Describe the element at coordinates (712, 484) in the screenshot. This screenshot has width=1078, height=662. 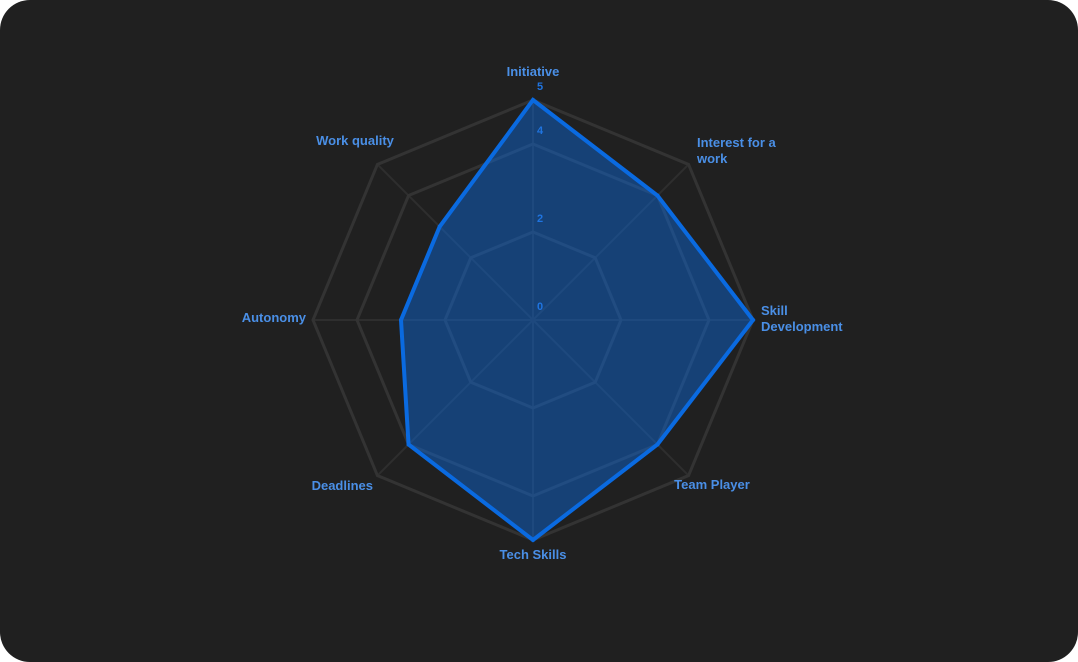
I see `category-label: Team Player` at that location.